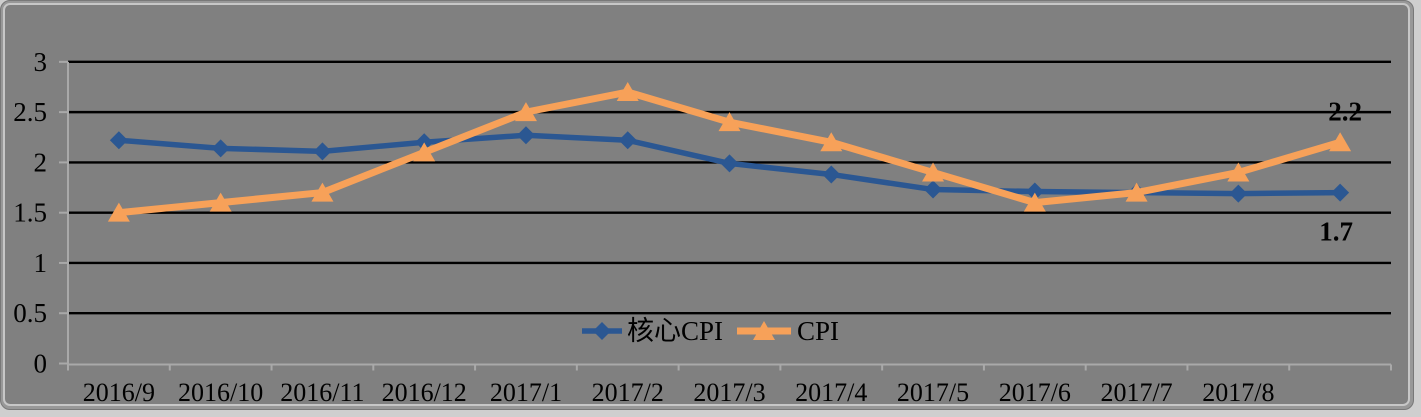 The height and width of the screenshot is (417, 1421). I want to click on diamond-icon, so click(602, 331).